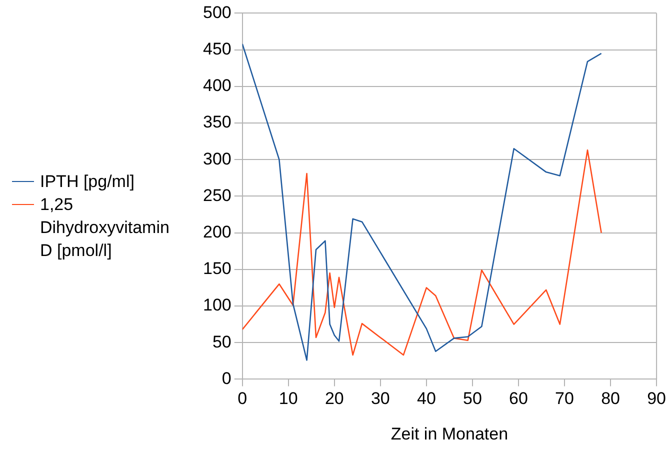 The image size is (669, 455). Describe the element at coordinates (222, 342) in the screenshot. I see `y-tick-label: 50` at that location.